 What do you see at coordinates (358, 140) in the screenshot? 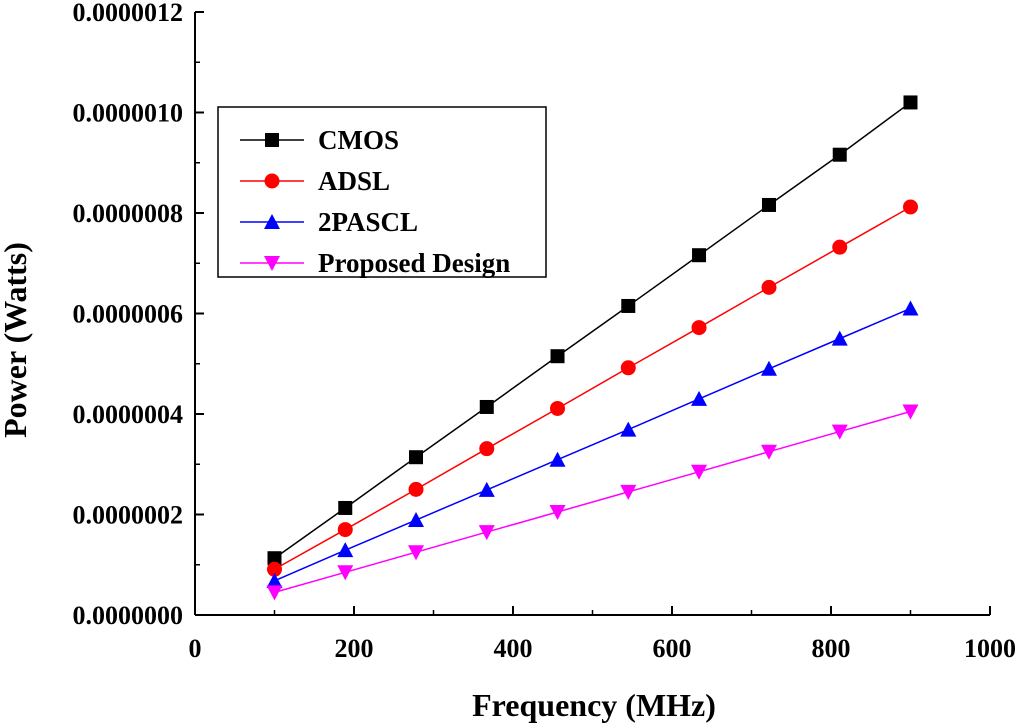
I see `legend-label-cmos: CMOS` at bounding box center [358, 140].